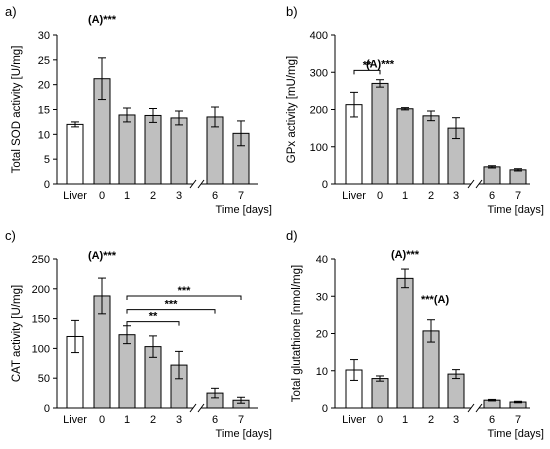 The width and height of the screenshot is (550, 449). What do you see at coordinates (435, 300) in the screenshot?
I see `significance-annotation: ***(A)` at bounding box center [435, 300].